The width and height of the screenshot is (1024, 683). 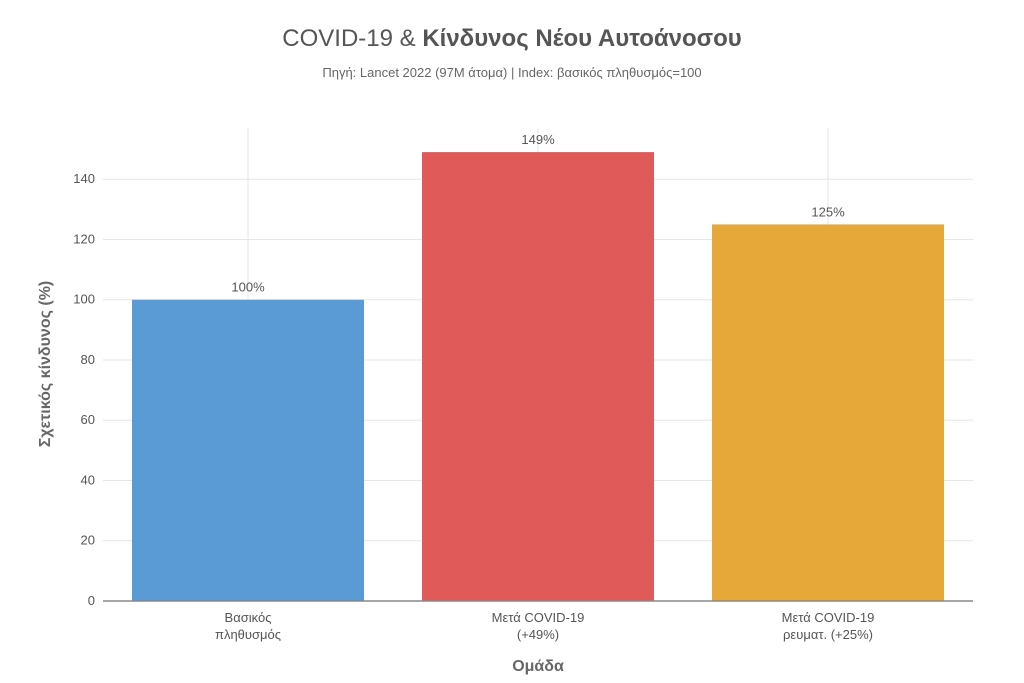 I want to click on x-axis-title: Ομάδα, so click(x=538, y=666).